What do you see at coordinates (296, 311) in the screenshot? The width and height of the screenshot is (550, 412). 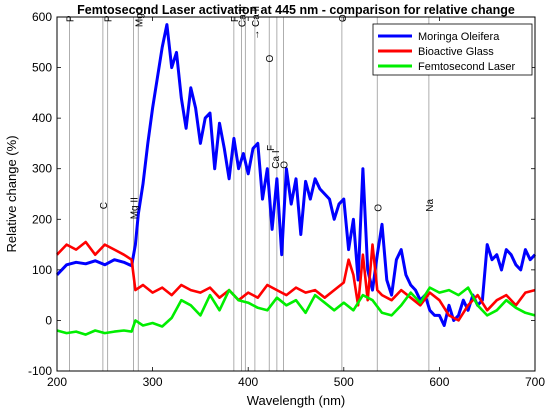 I see `series-line-femtosecond-laser` at bounding box center [296, 311].